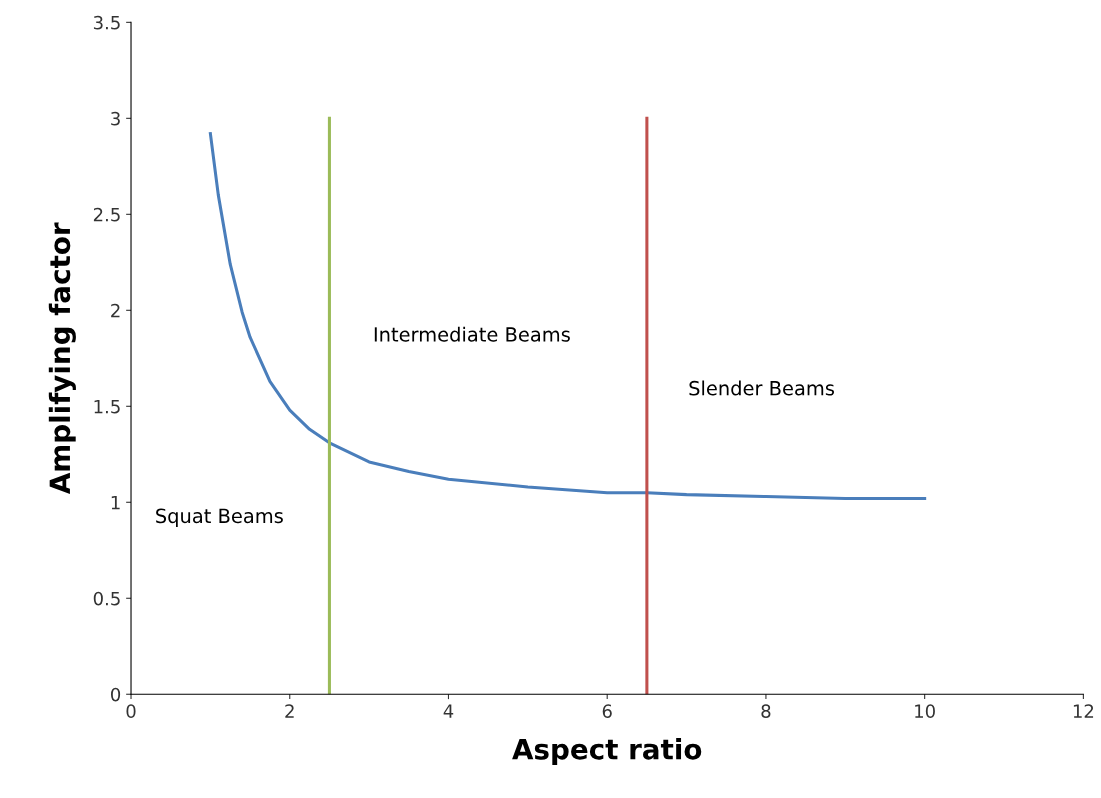 This screenshot has height=798, width=1101. What do you see at coordinates (106, 22) in the screenshot?
I see `y-tick-label: 3.5` at bounding box center [106, 22].